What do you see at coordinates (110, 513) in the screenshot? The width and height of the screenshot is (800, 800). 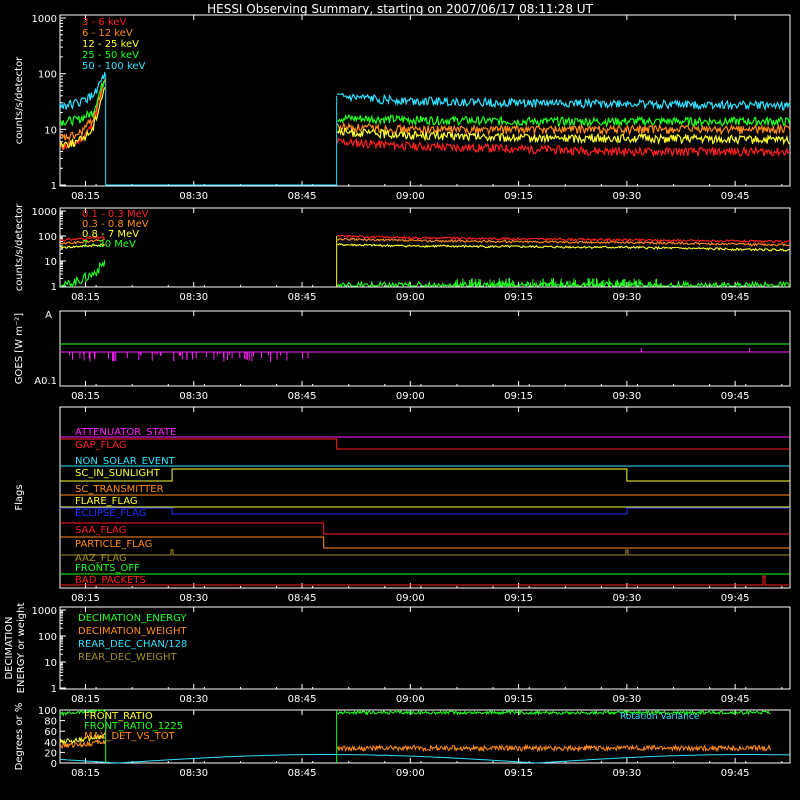 I see `flag-label-eclipse-flag: ECLIPSE_FLAG` at bounding box center [110, 513].